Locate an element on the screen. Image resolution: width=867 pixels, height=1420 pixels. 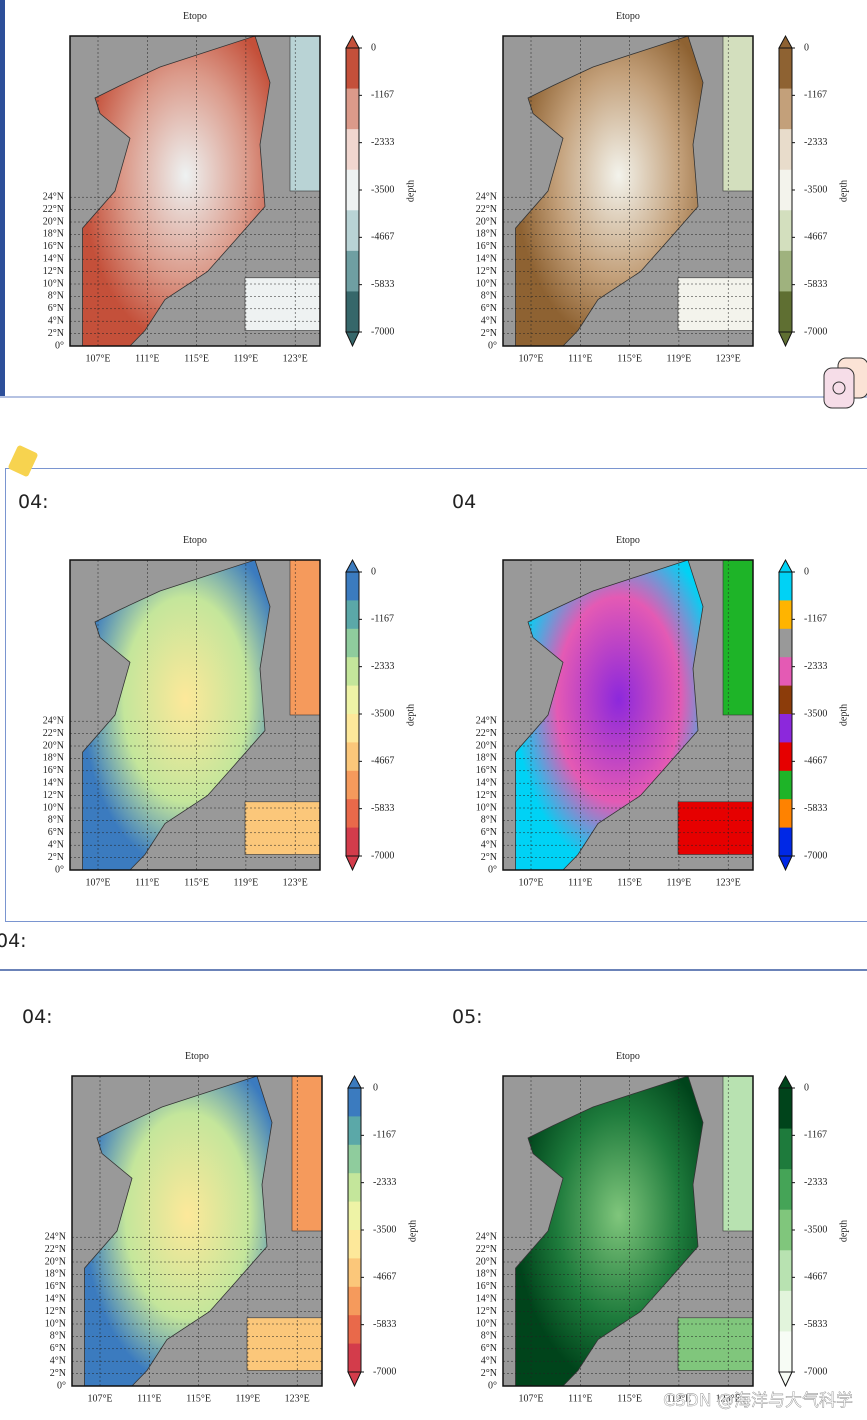
pacific is located at coordinates (738, 637).